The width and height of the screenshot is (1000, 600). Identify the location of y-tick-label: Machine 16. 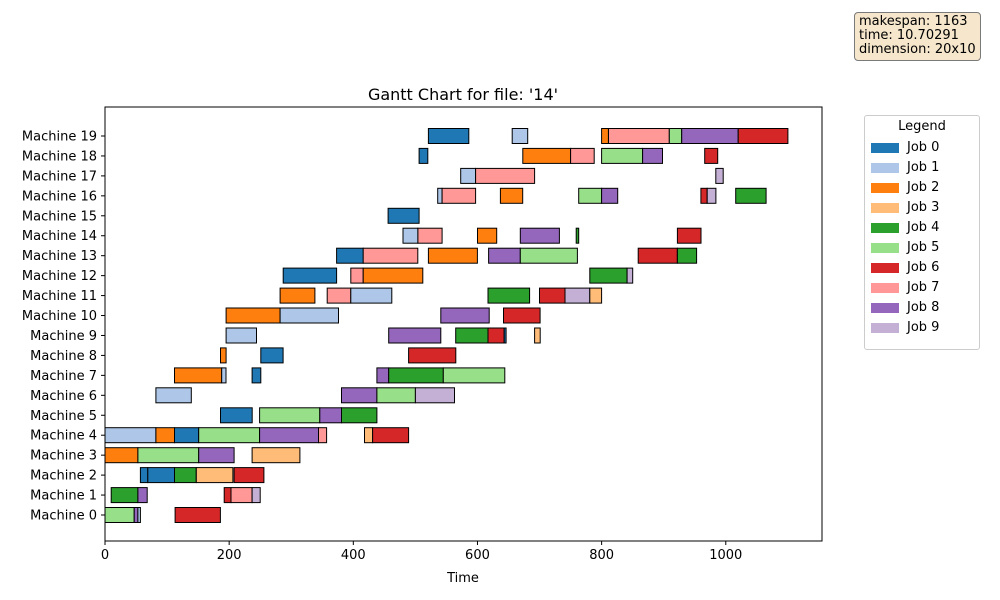
(59, 196).